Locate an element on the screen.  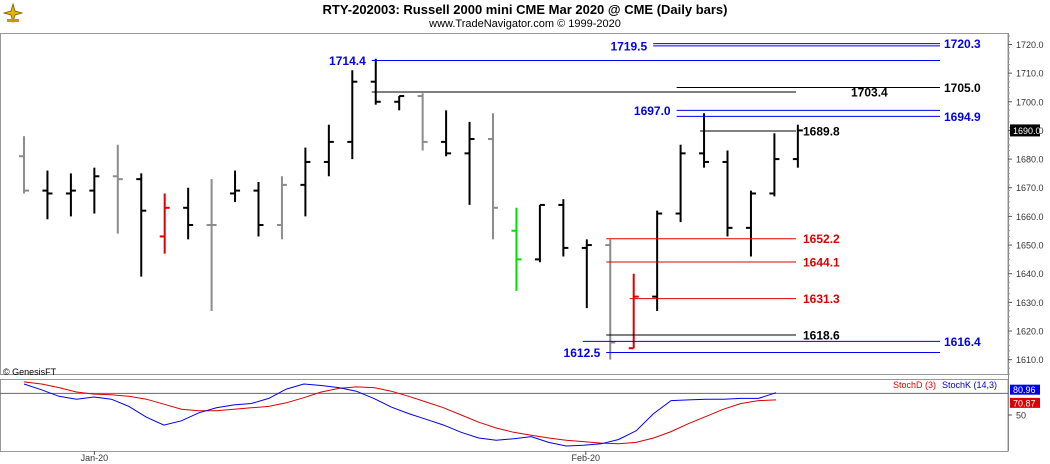
x-tick-label: Jan-20 is located at coordinates (95, 458).